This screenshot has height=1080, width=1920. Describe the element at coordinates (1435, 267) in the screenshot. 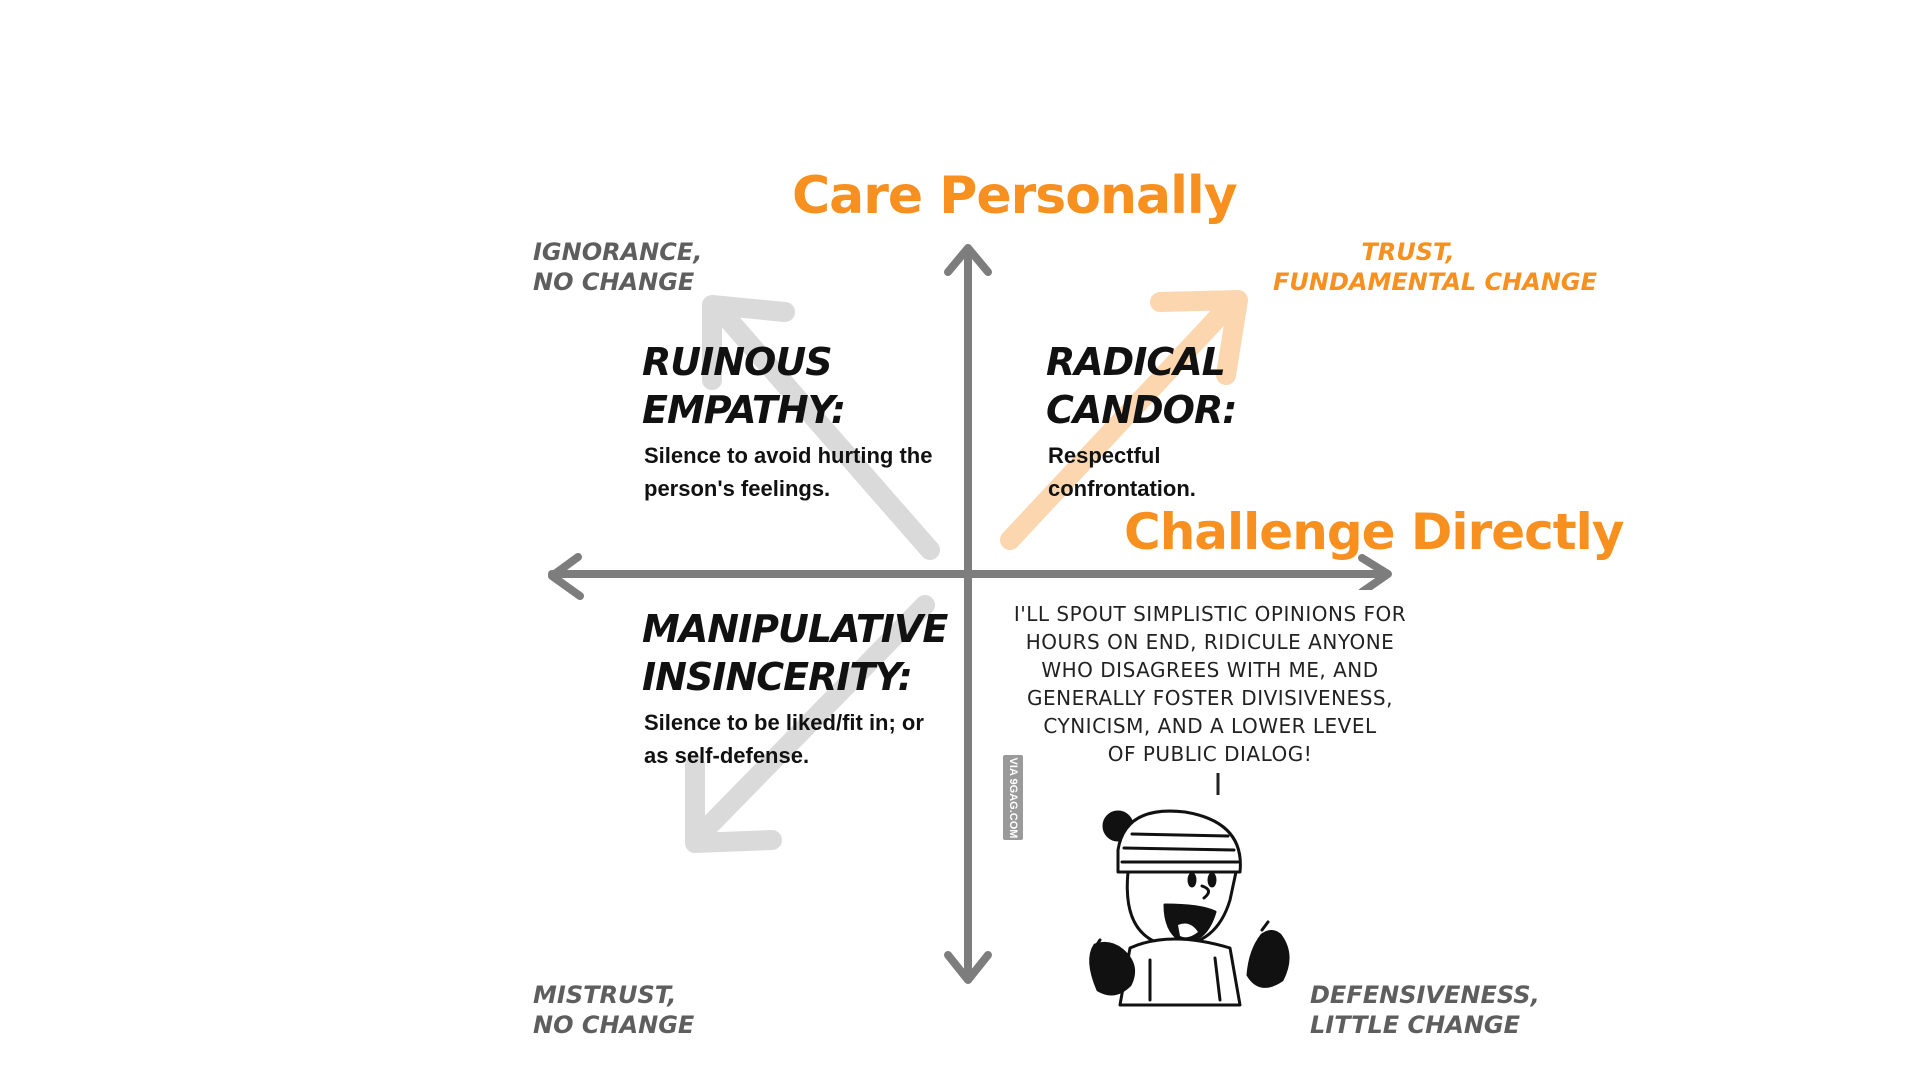

I see `corner-label-top-right: TRUST, FUNDAMENTAL CHANGE` at that location.